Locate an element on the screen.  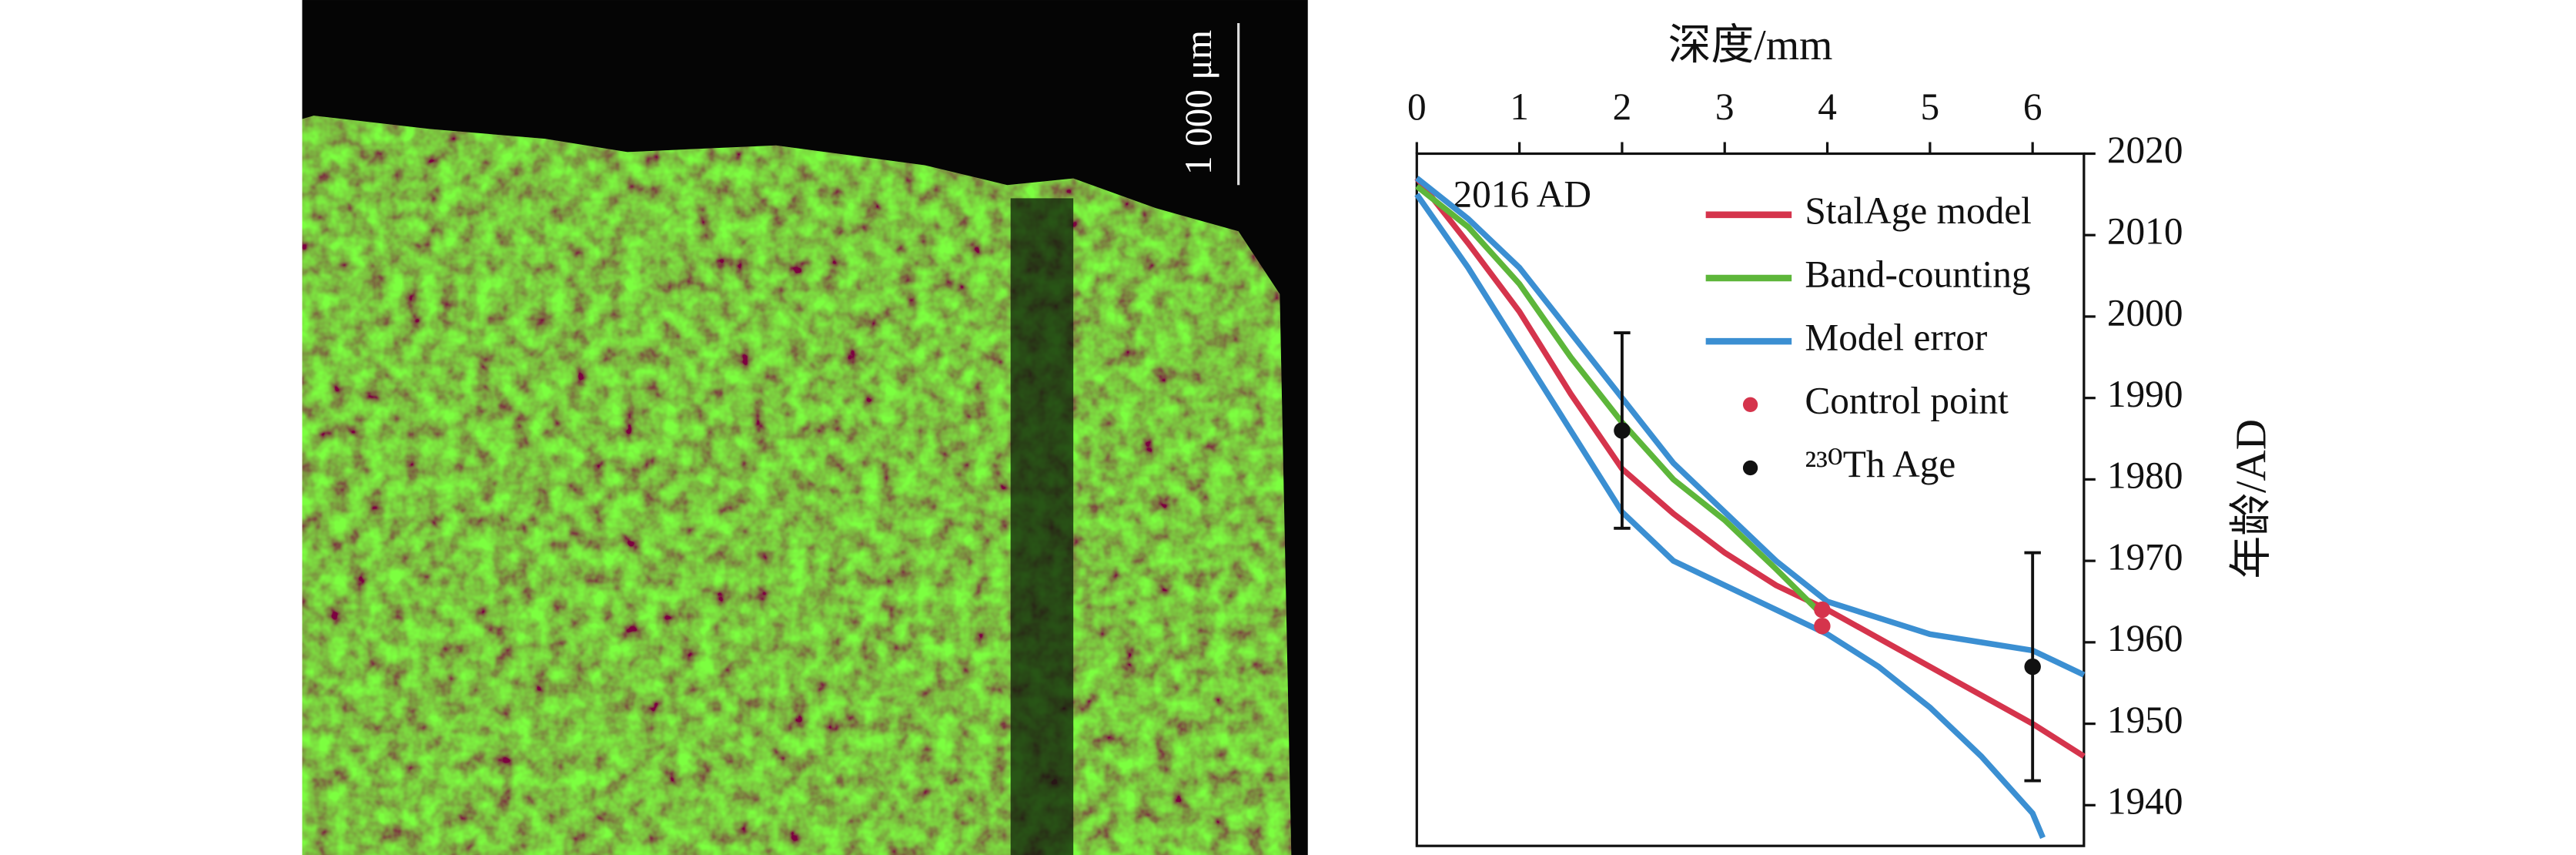
x-tick-label: 6 is located at coordinates (2033, 107).